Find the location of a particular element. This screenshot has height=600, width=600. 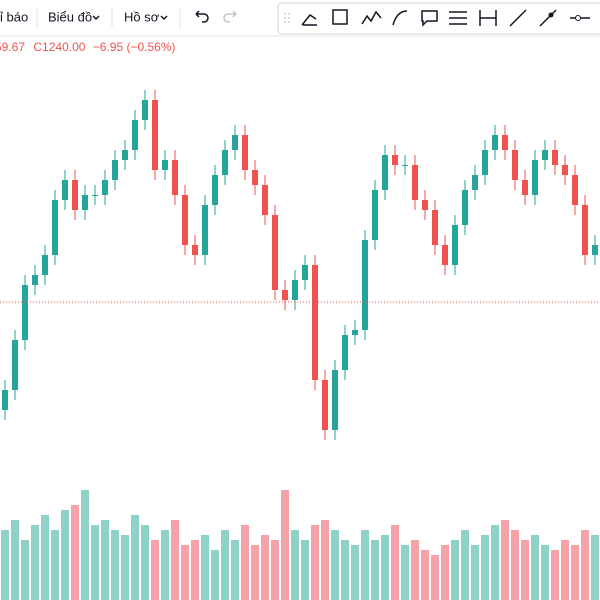

tool-rect is located at coordinates (340, 17).